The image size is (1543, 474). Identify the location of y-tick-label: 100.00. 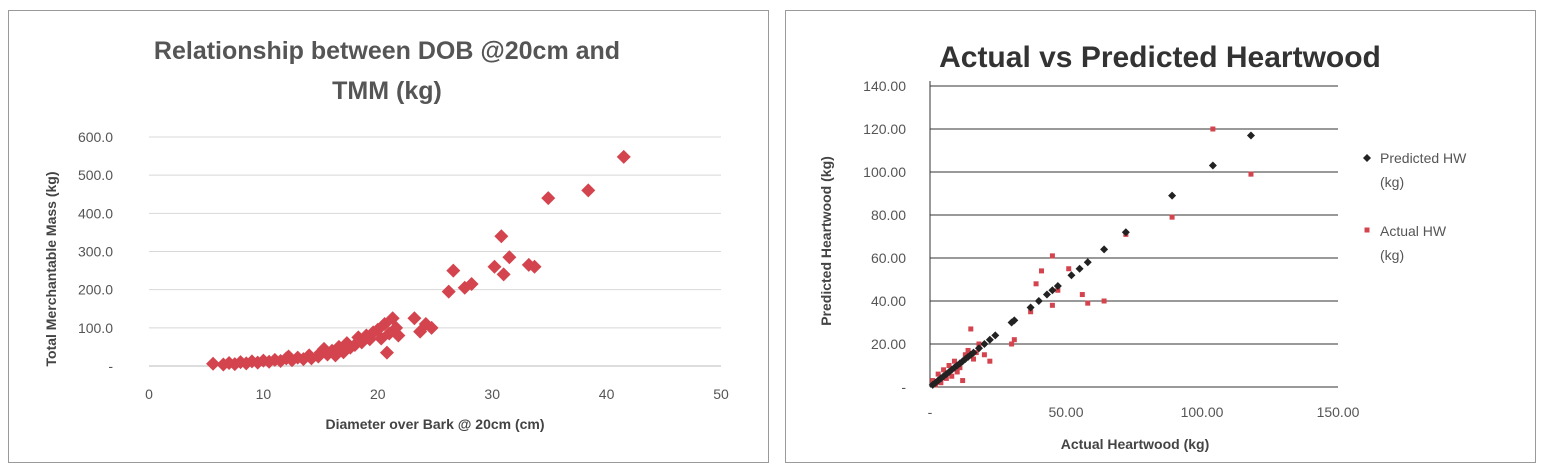
(884, 172).